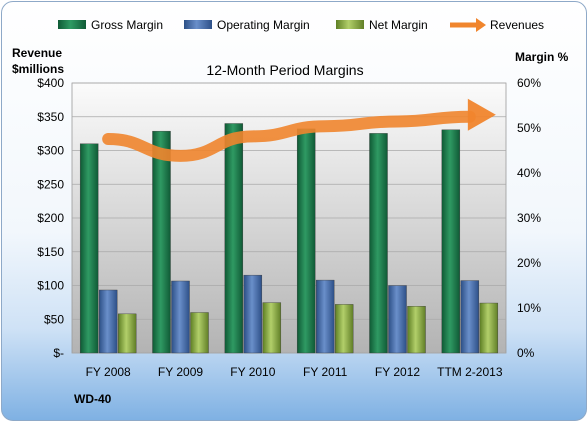 The height and width of the screenshot is (422, 588). I want to click on left-axis-title-line2: $millions, so click(38, 69).